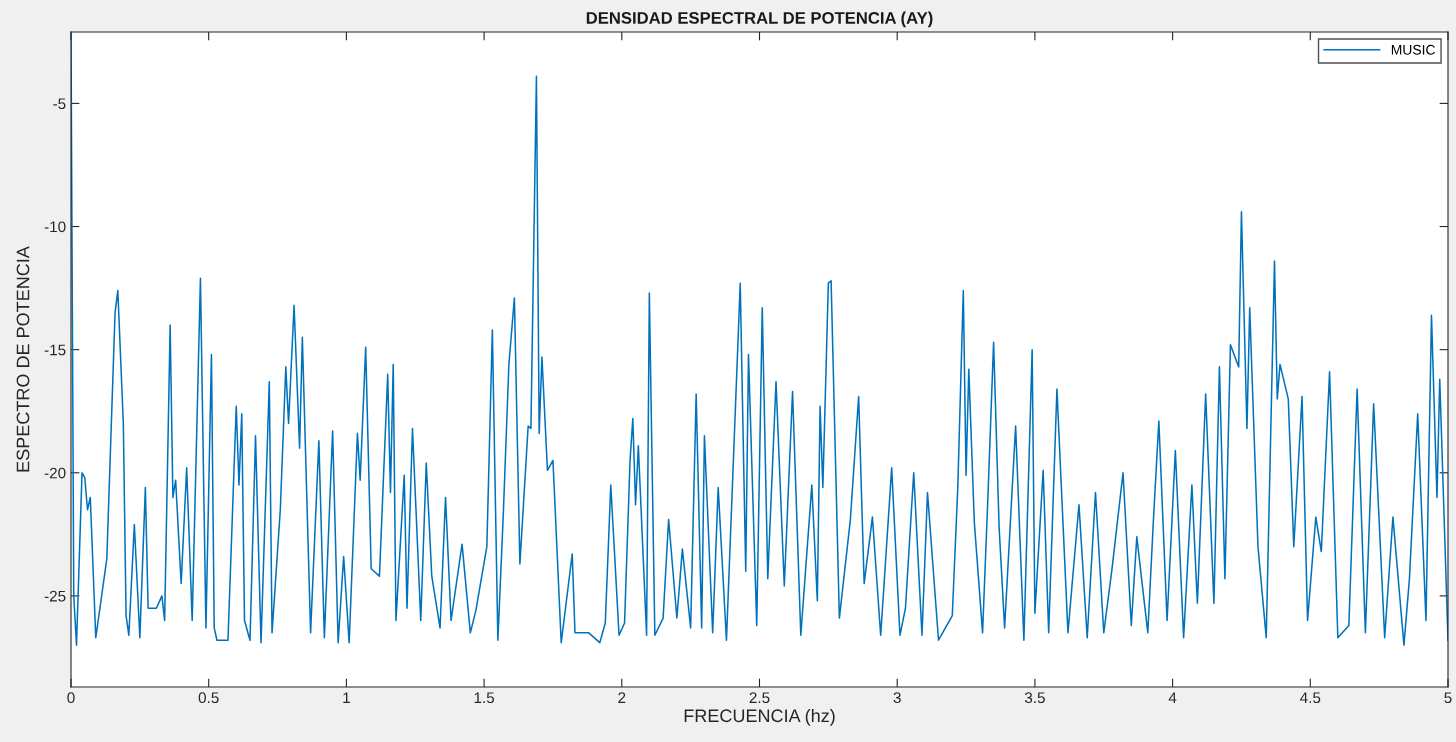 The width and height of the screenshot is (1456, 742). I want to click on x-tick-label: 2, so click(622, 697).